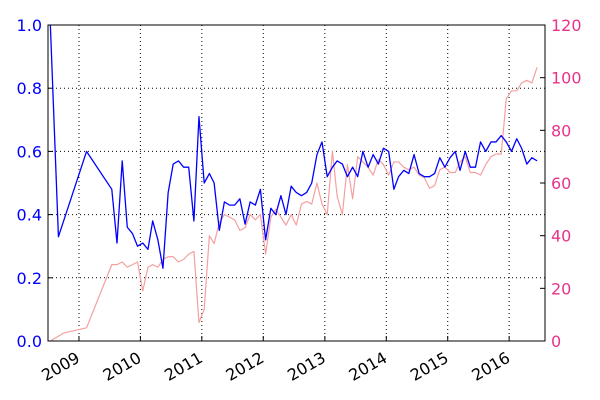  I want to click on right-tick-label: 40, so click(561, 236).